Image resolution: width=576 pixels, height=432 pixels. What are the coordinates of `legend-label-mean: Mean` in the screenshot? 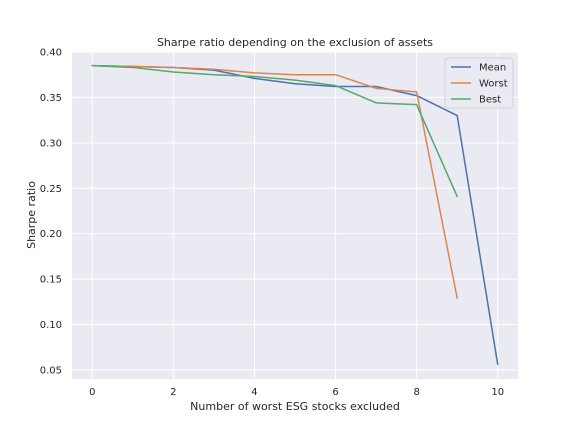 It's located at (492, 68).